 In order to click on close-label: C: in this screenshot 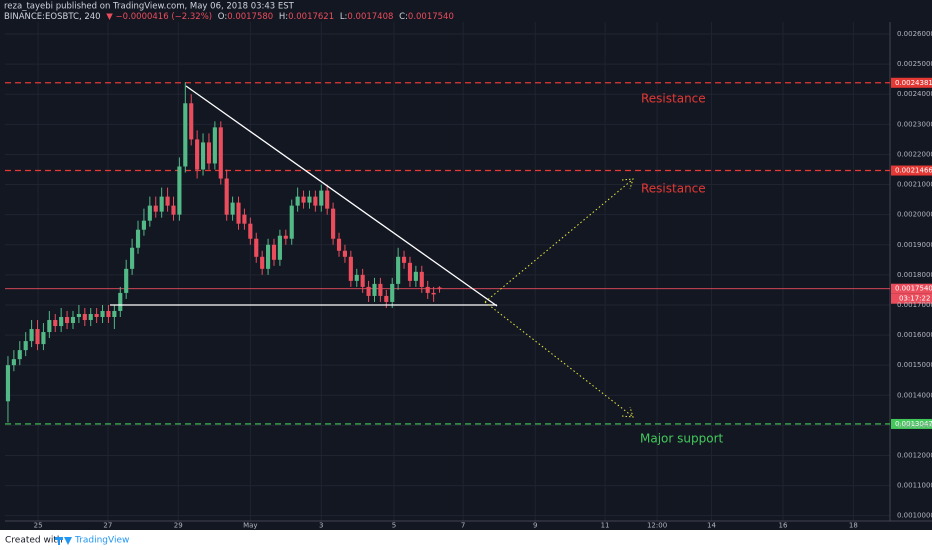, I will do `click(403, 17)`.